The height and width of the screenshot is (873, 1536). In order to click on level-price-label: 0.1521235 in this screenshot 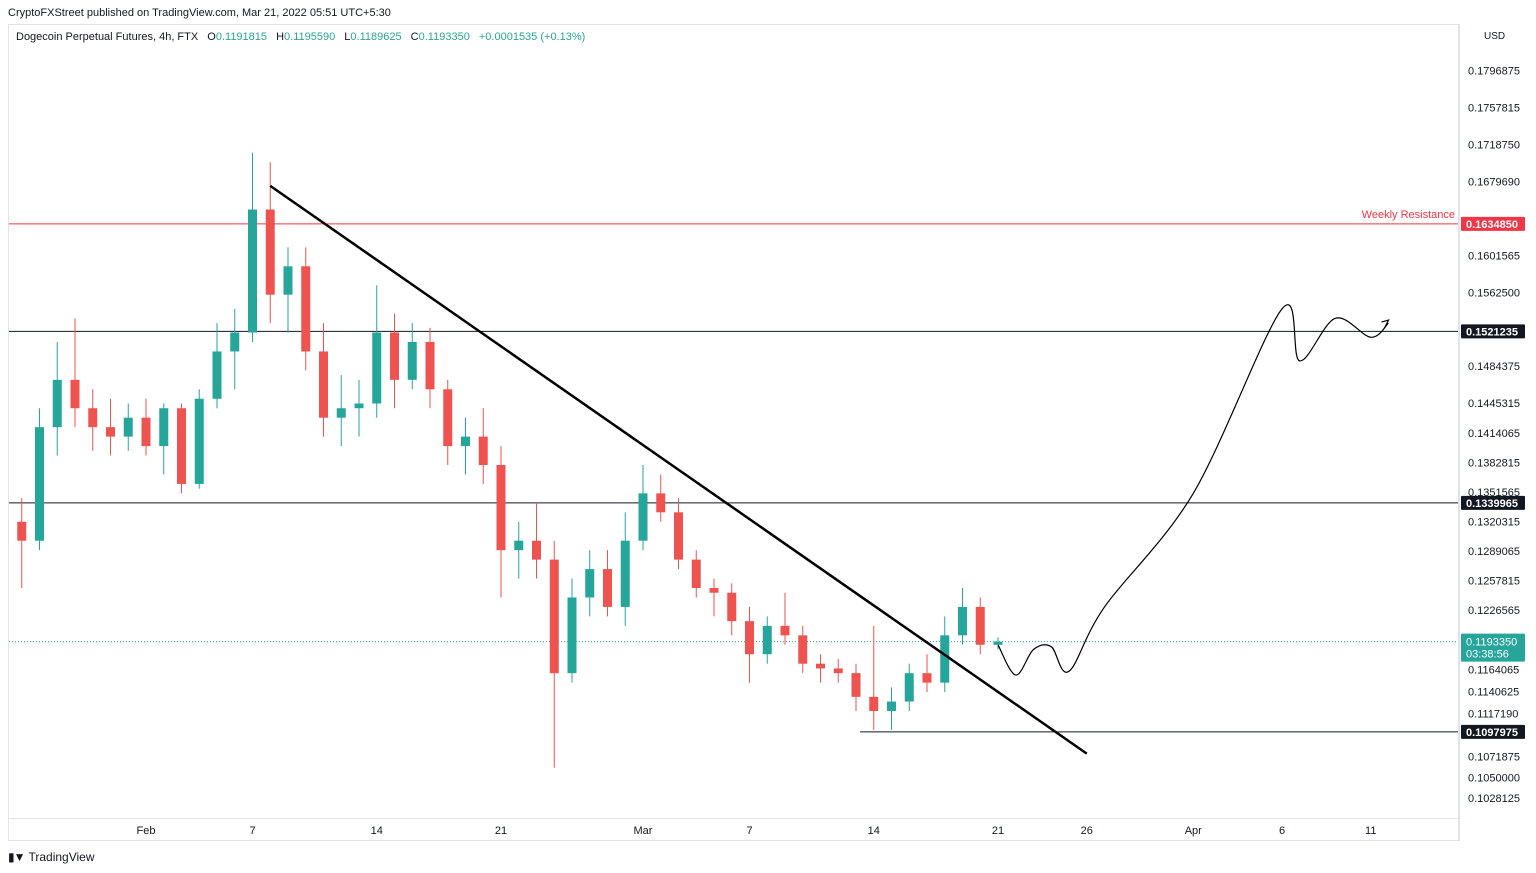, I will do `click(1492, 332)`.